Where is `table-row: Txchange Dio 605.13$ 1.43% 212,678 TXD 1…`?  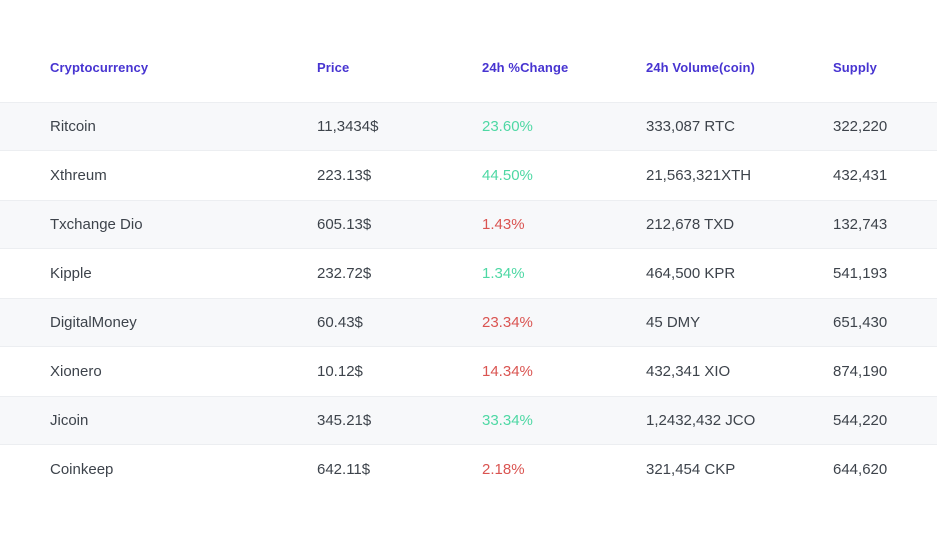
table-row: Txchange Dio 605.13$ 1.43% 212,678 TXD 1… is located at coordinates (468, 224).